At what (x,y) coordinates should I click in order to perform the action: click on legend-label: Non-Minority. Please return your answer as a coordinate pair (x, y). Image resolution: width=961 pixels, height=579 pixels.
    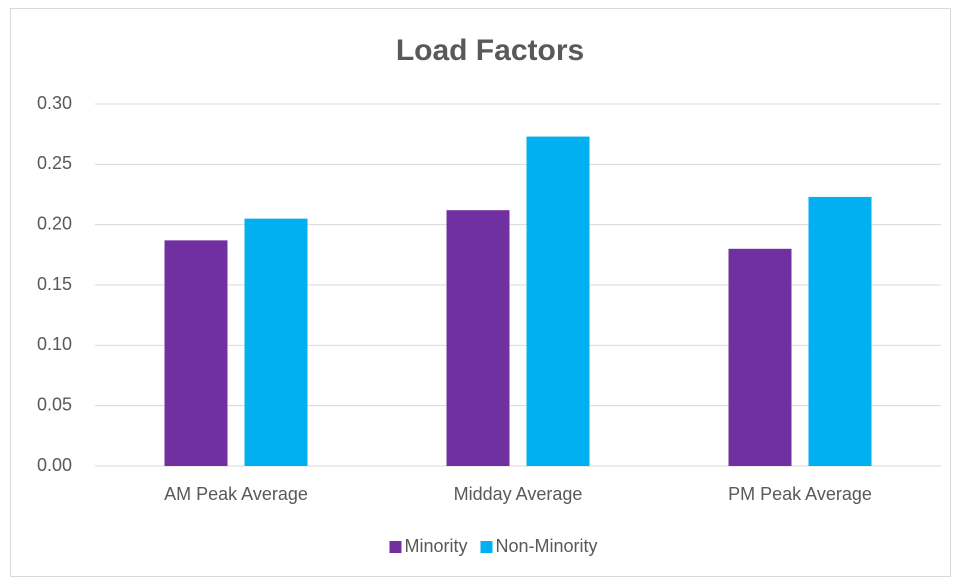
    Looking at the image, I should click on (546, 546).